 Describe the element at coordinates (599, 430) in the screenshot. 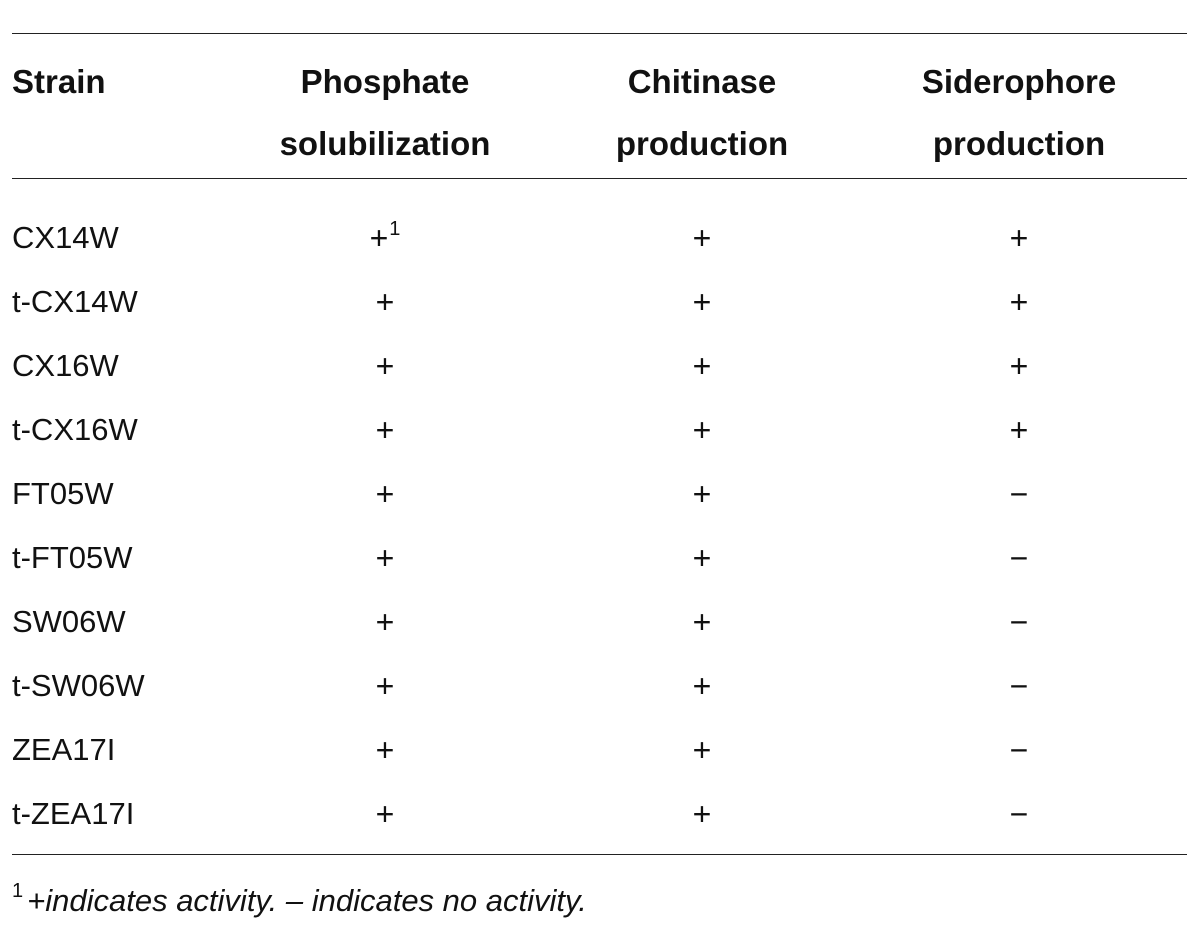

I see `table-row: t-CX16W + + +` at that location.